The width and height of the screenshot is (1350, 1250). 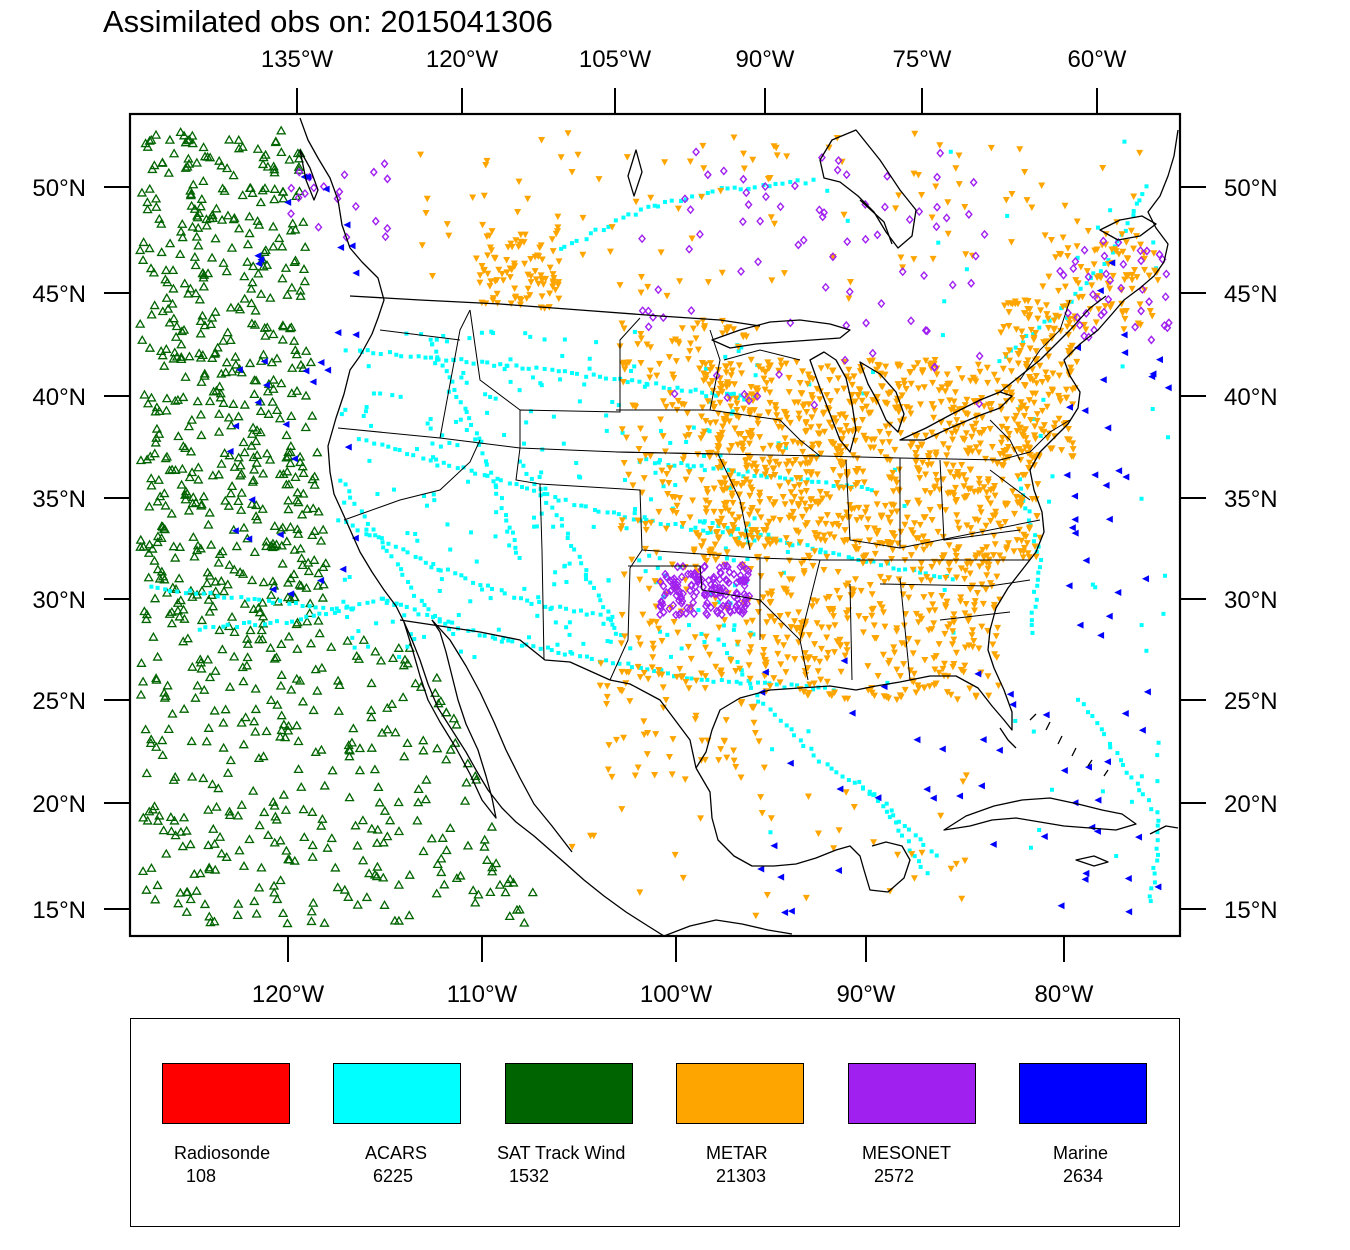 I want to click on mesonet-marker, so click(x=1079, y=325).